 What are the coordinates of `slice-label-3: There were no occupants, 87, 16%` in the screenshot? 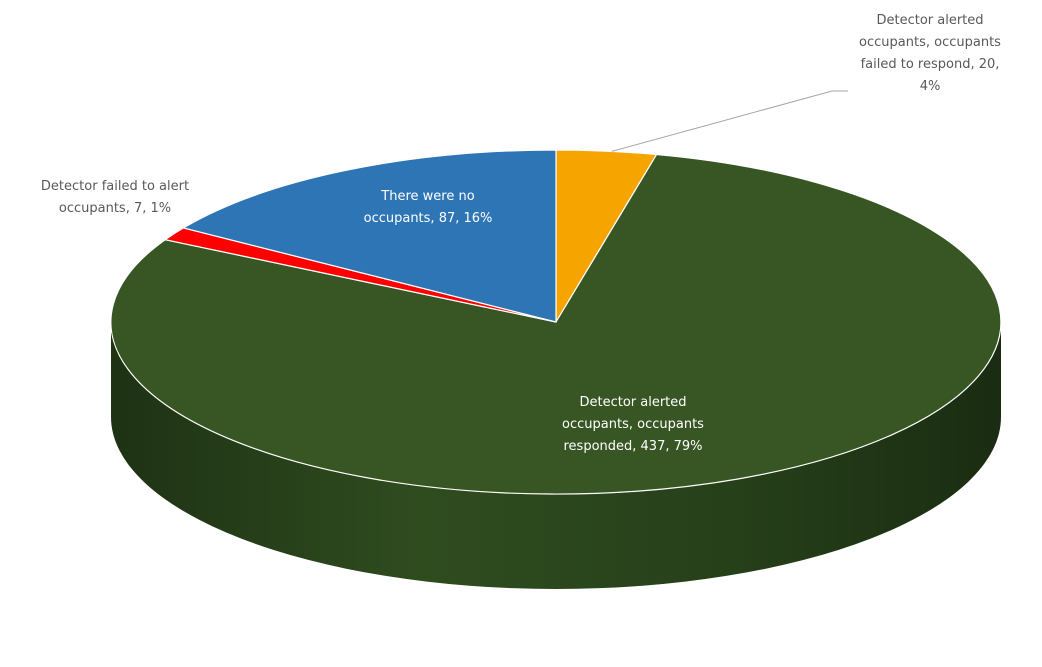 It's located at (428, 207).